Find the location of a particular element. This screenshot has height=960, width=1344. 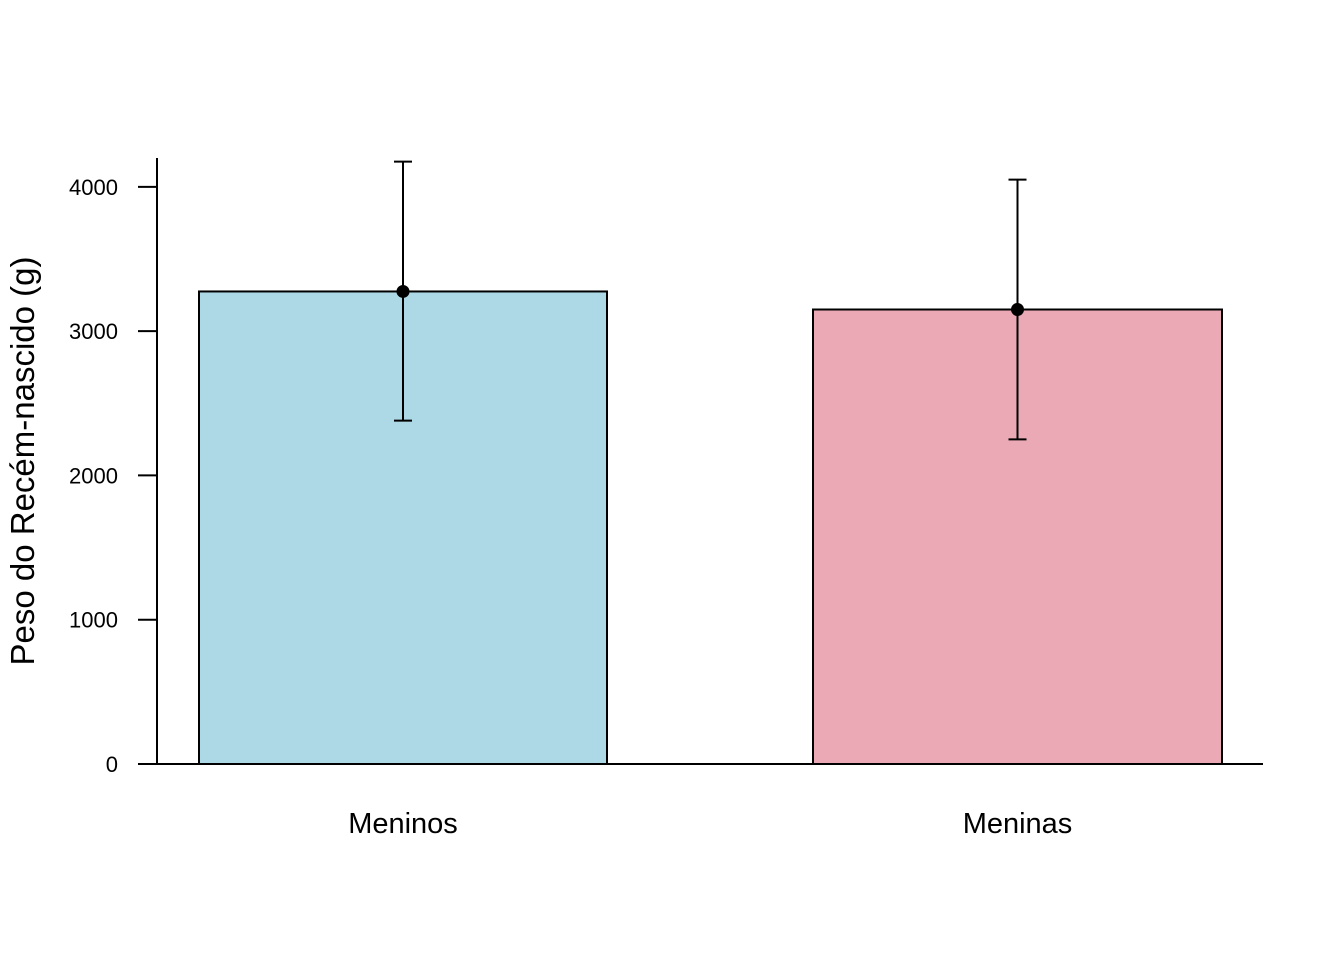

y-tick-label: 3000 is located at coordinates (93, 331).